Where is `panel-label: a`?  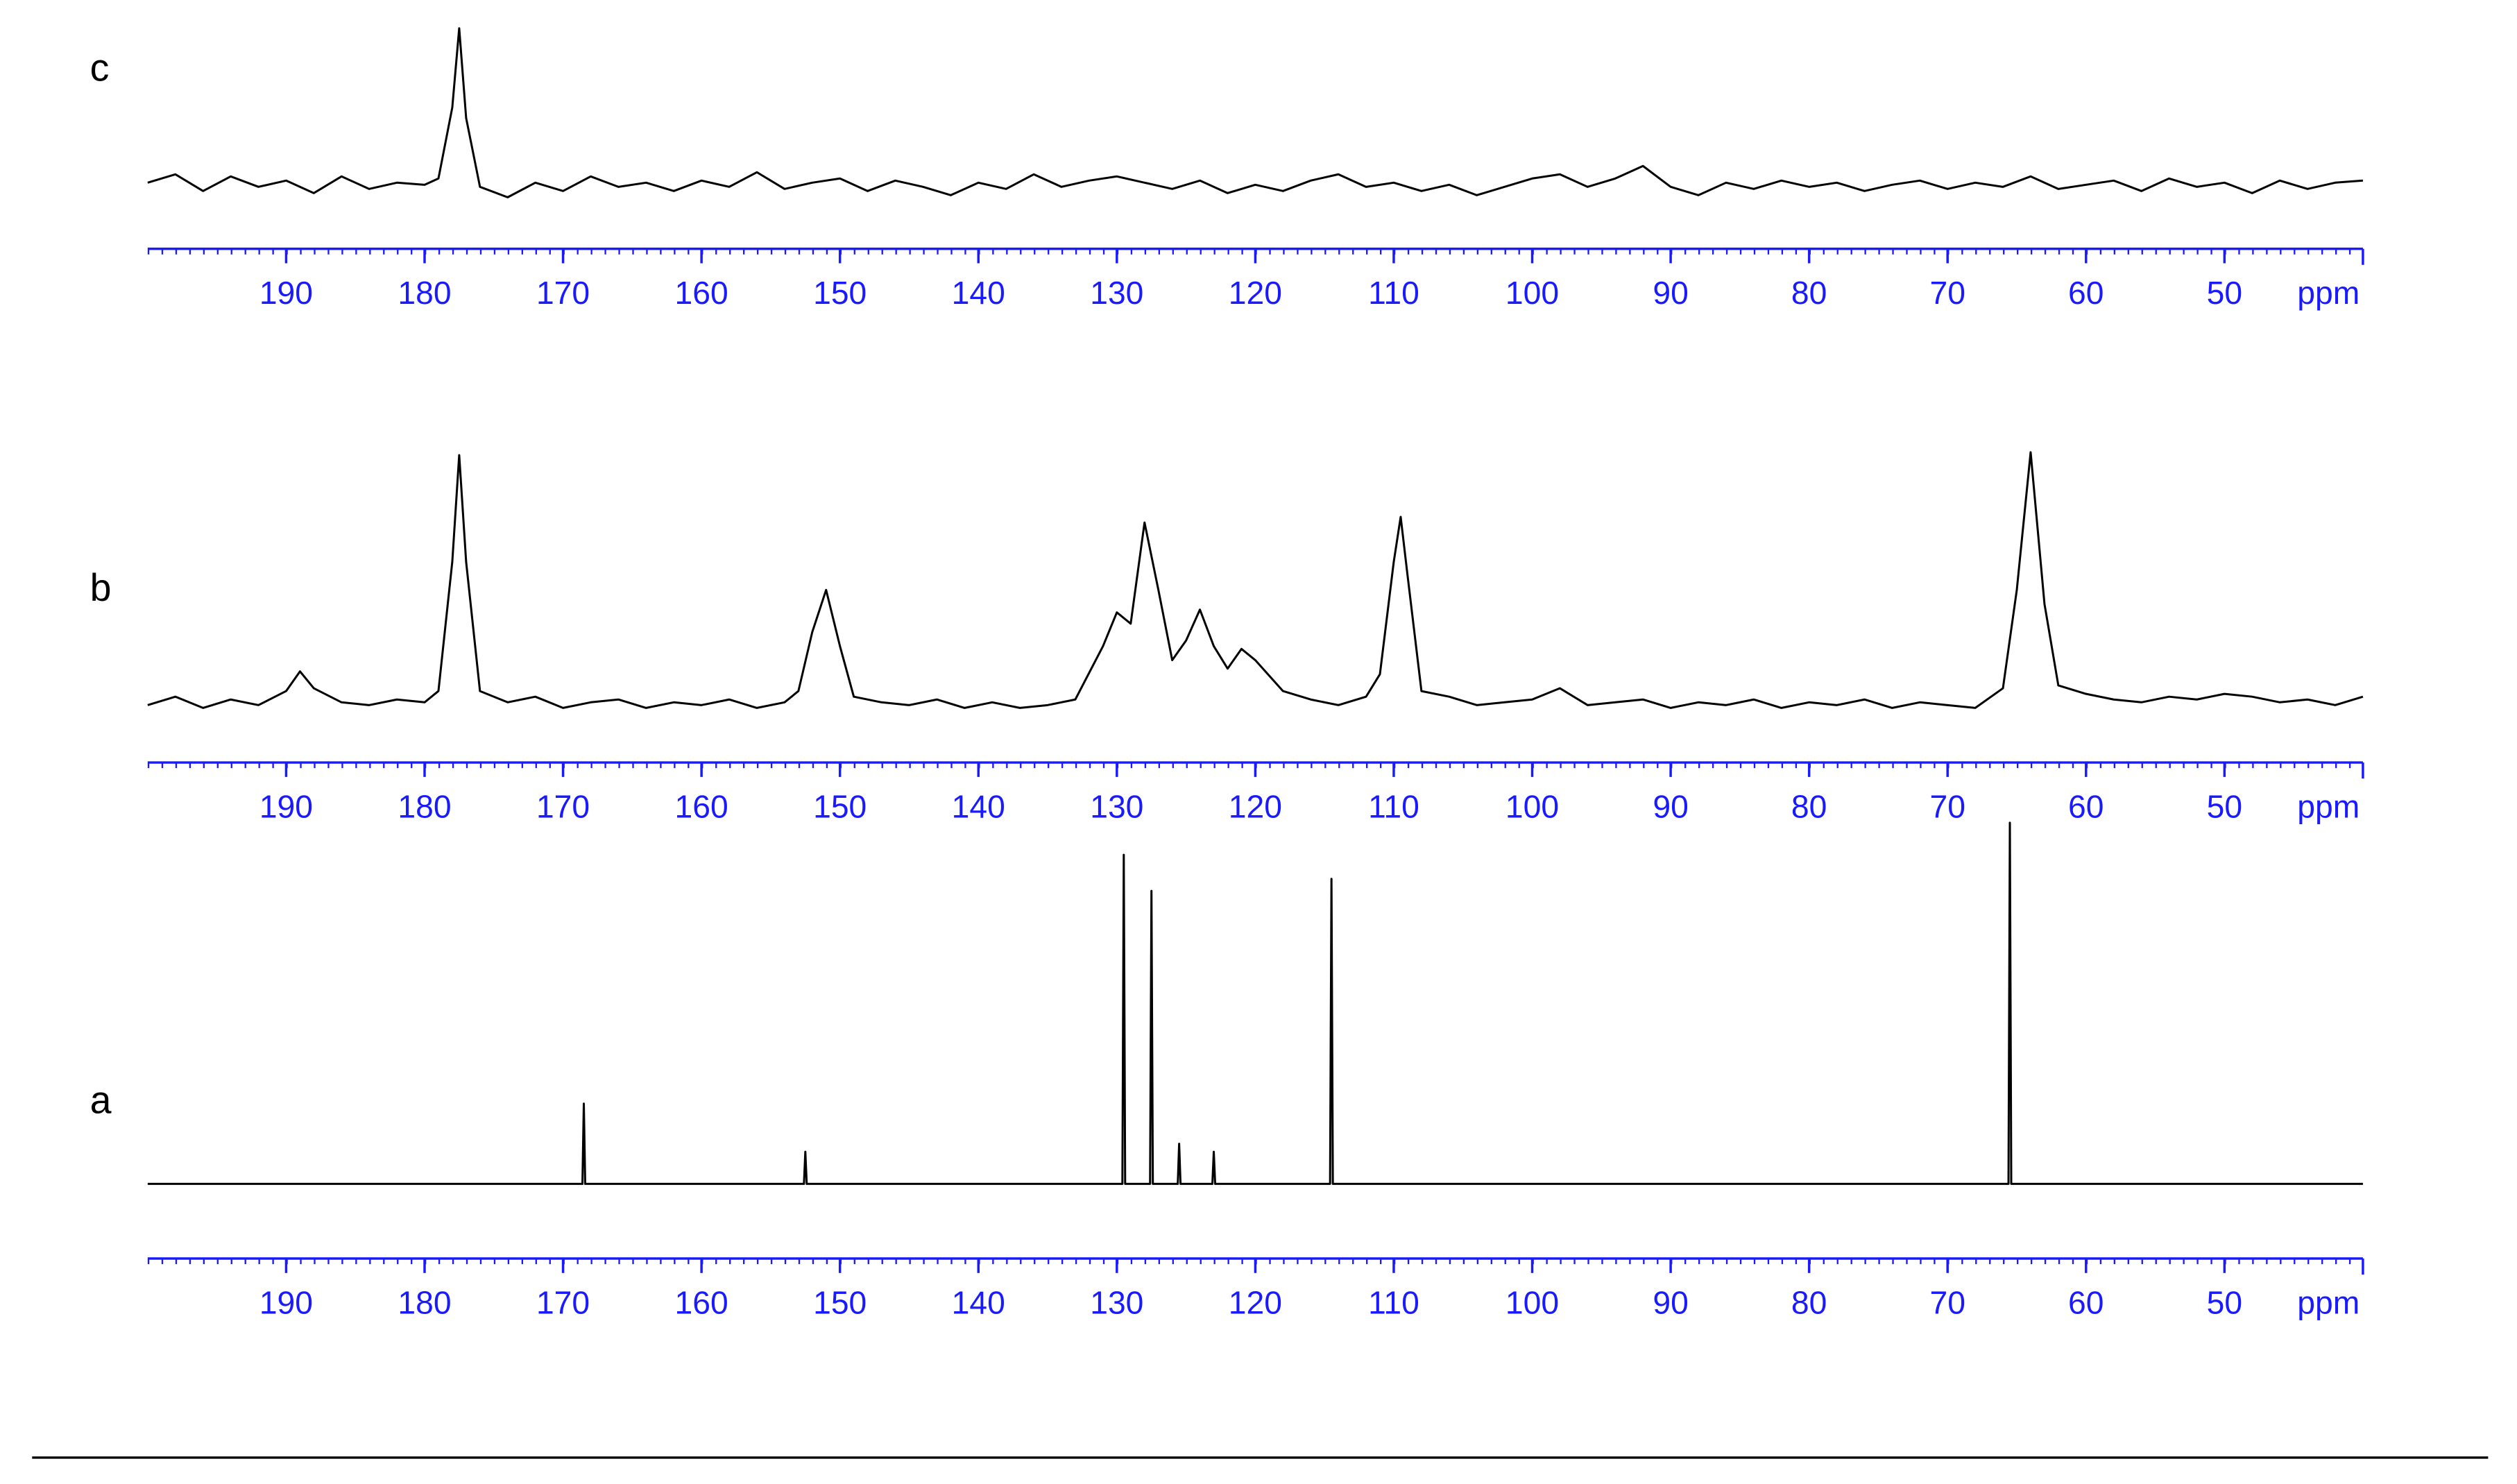
panel-label: a is located at coordinates (101, 1099).